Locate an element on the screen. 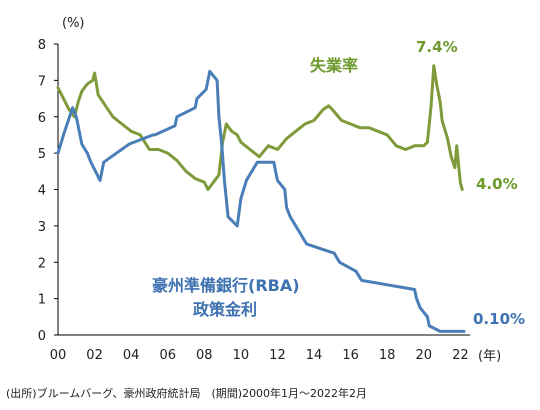  unemployment-end-label: 4.0% is located at coordinates (497, 184).